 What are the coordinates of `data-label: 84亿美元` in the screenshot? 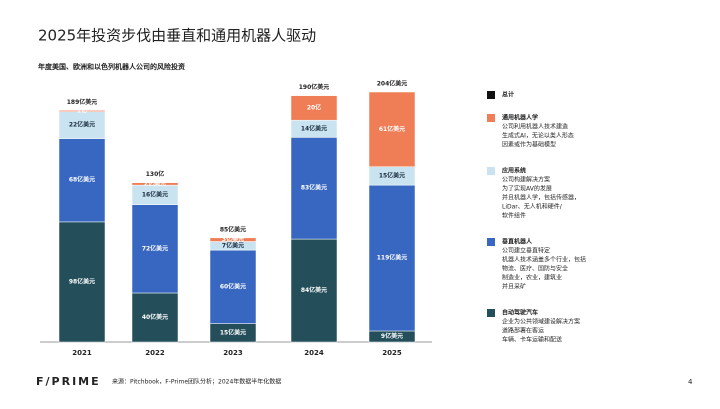 It's located at (314, 290).